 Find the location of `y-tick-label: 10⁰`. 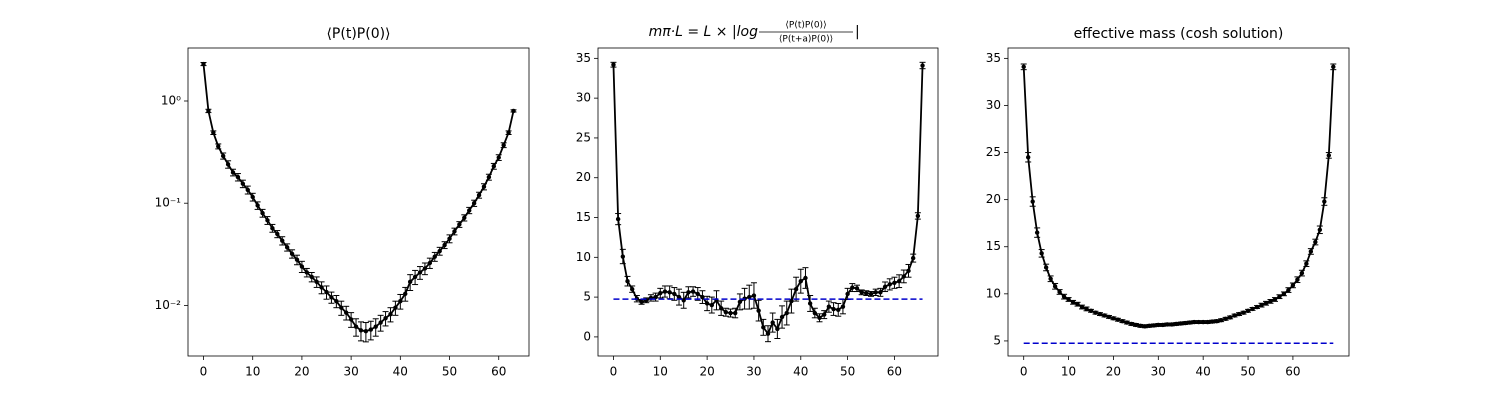

y-tick-label: 10⁰ is located at coordinates (171, 100).